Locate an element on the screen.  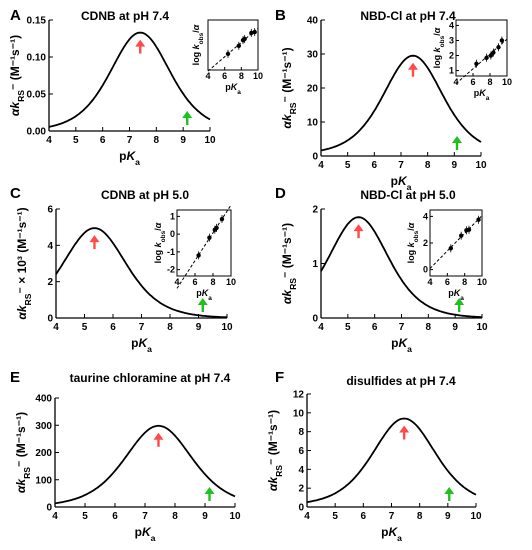
panel-title: CDNB at pH 5.0 is located at coordinates (145, 195).